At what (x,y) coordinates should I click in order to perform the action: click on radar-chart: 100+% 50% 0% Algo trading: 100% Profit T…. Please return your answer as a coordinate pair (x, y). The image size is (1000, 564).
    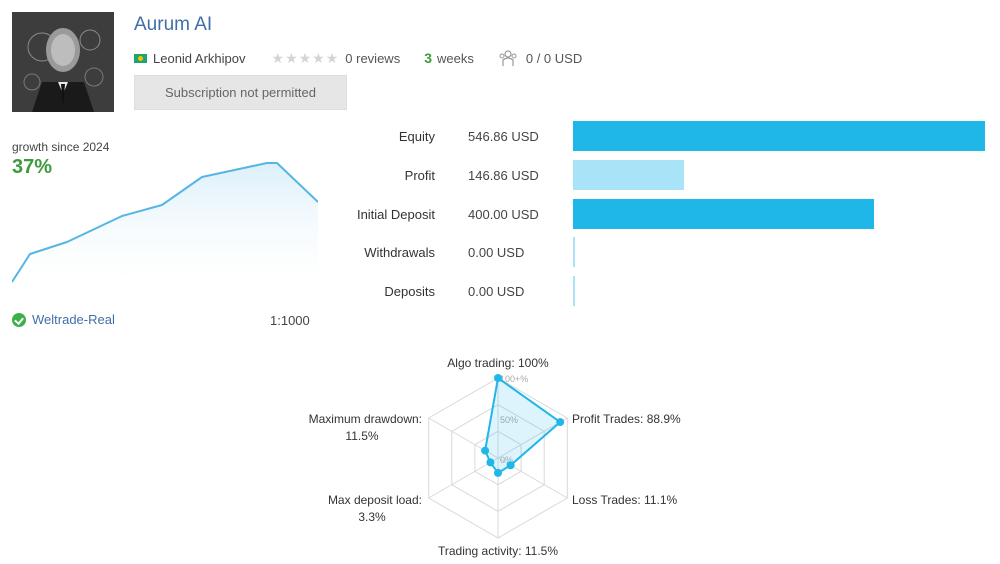
    Looking at the image, I should click on (495, 457).